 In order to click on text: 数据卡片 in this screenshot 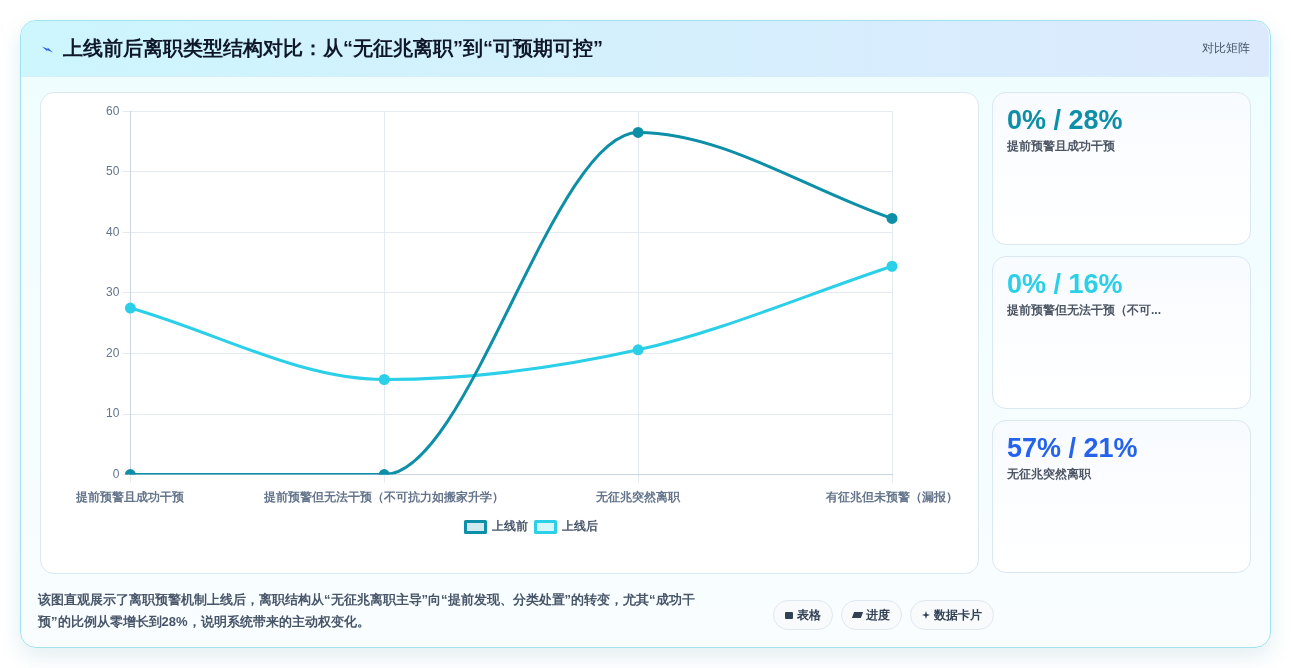, I will do `click(958, 615)`.